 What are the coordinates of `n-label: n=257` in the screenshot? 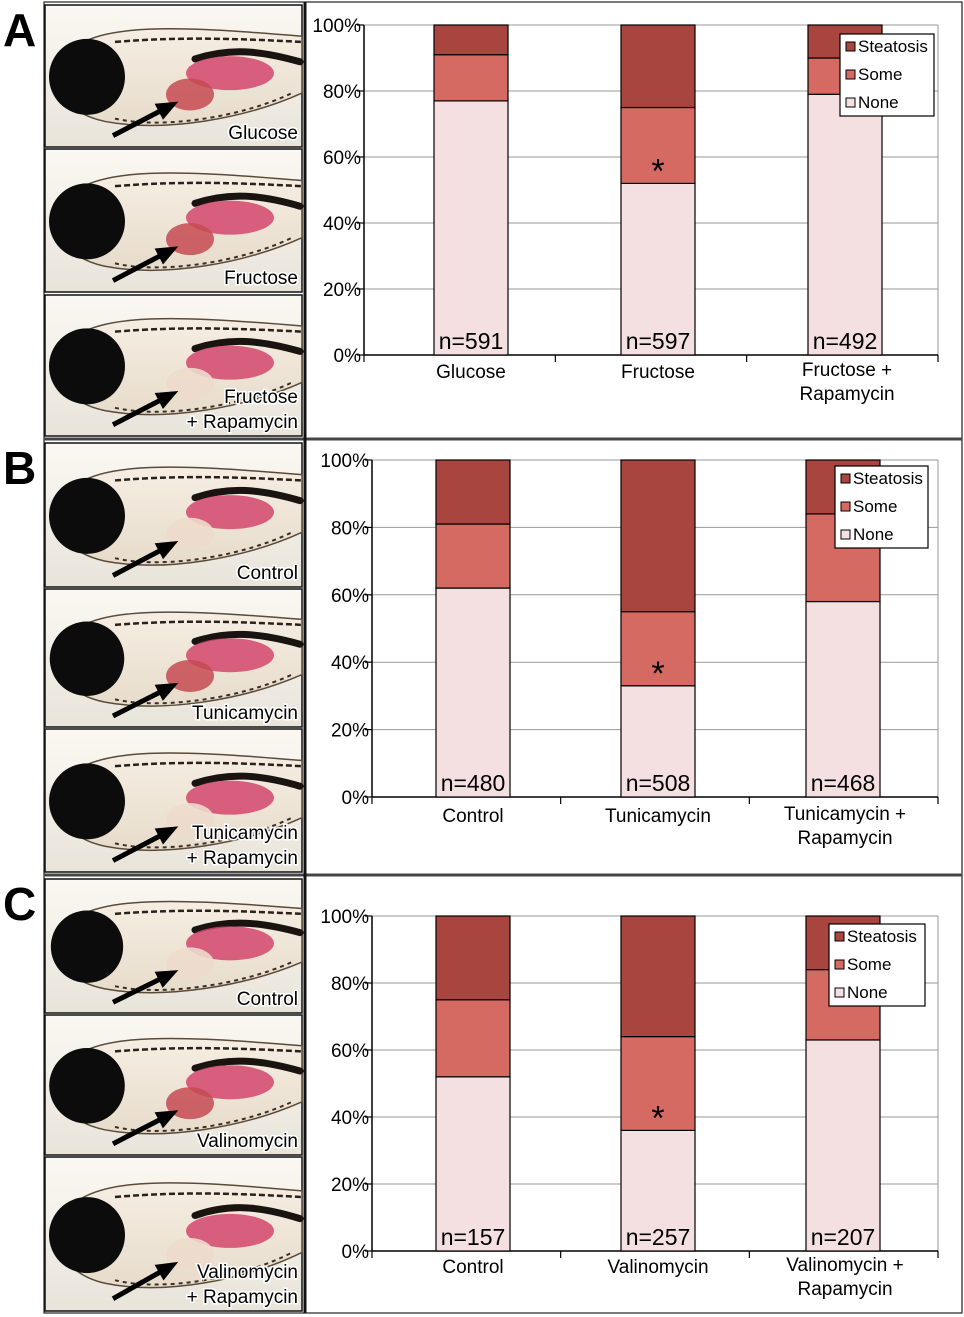 It's located at (658, 1237).